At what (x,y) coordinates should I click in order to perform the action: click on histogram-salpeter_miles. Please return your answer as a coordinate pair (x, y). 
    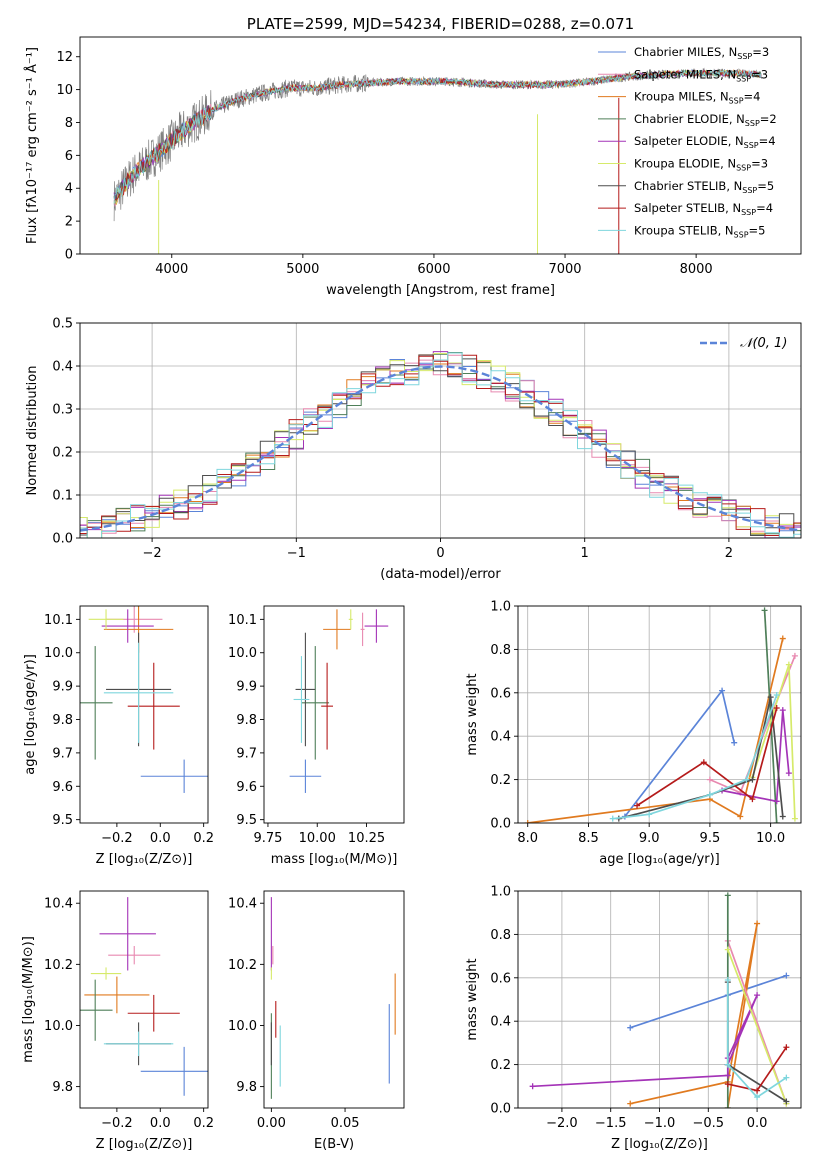
    Looking at the image, I should click on (440, 444).